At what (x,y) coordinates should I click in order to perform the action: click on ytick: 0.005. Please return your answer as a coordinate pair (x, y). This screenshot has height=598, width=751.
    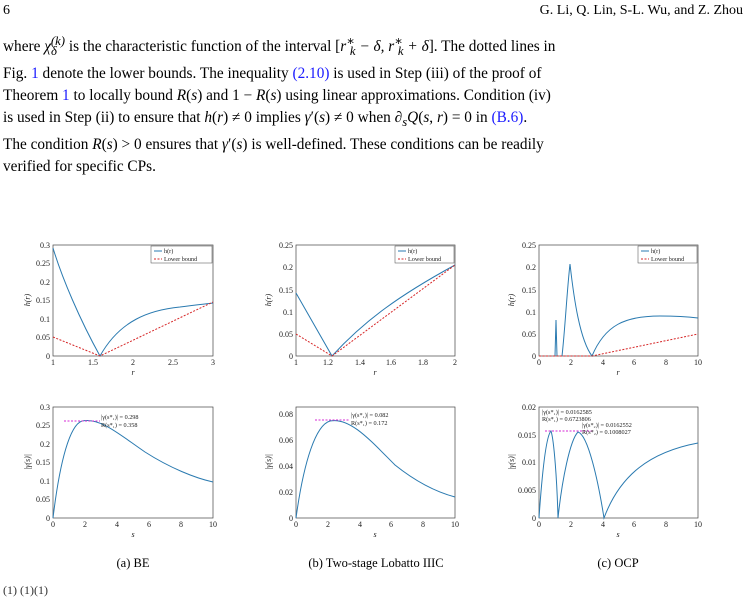
    Looking at the image, I should click on (527, 490).